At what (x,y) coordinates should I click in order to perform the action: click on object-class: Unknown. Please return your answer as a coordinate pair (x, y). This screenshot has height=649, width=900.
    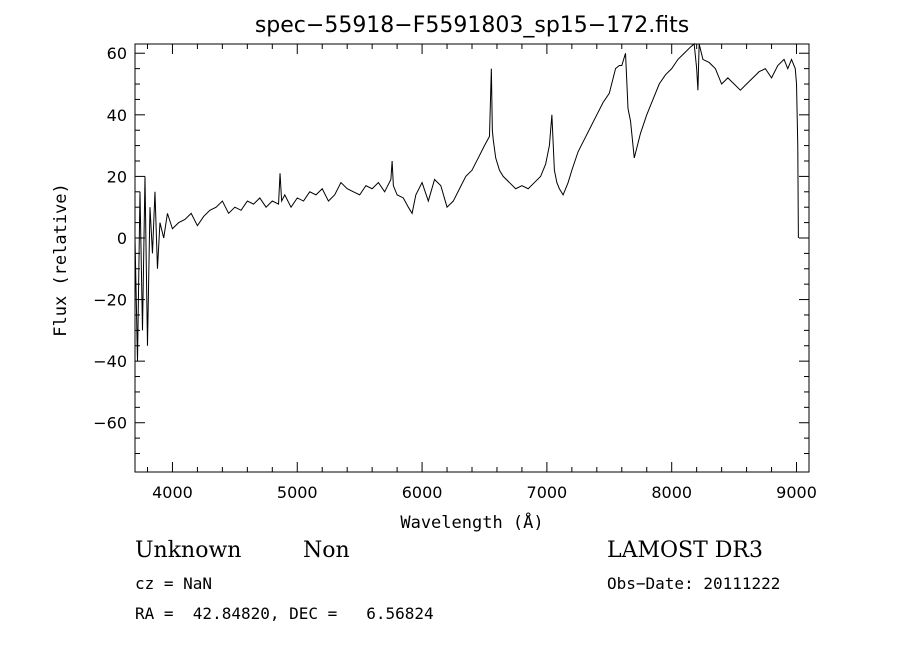
    Looking at the image, I should click on (188, 550).